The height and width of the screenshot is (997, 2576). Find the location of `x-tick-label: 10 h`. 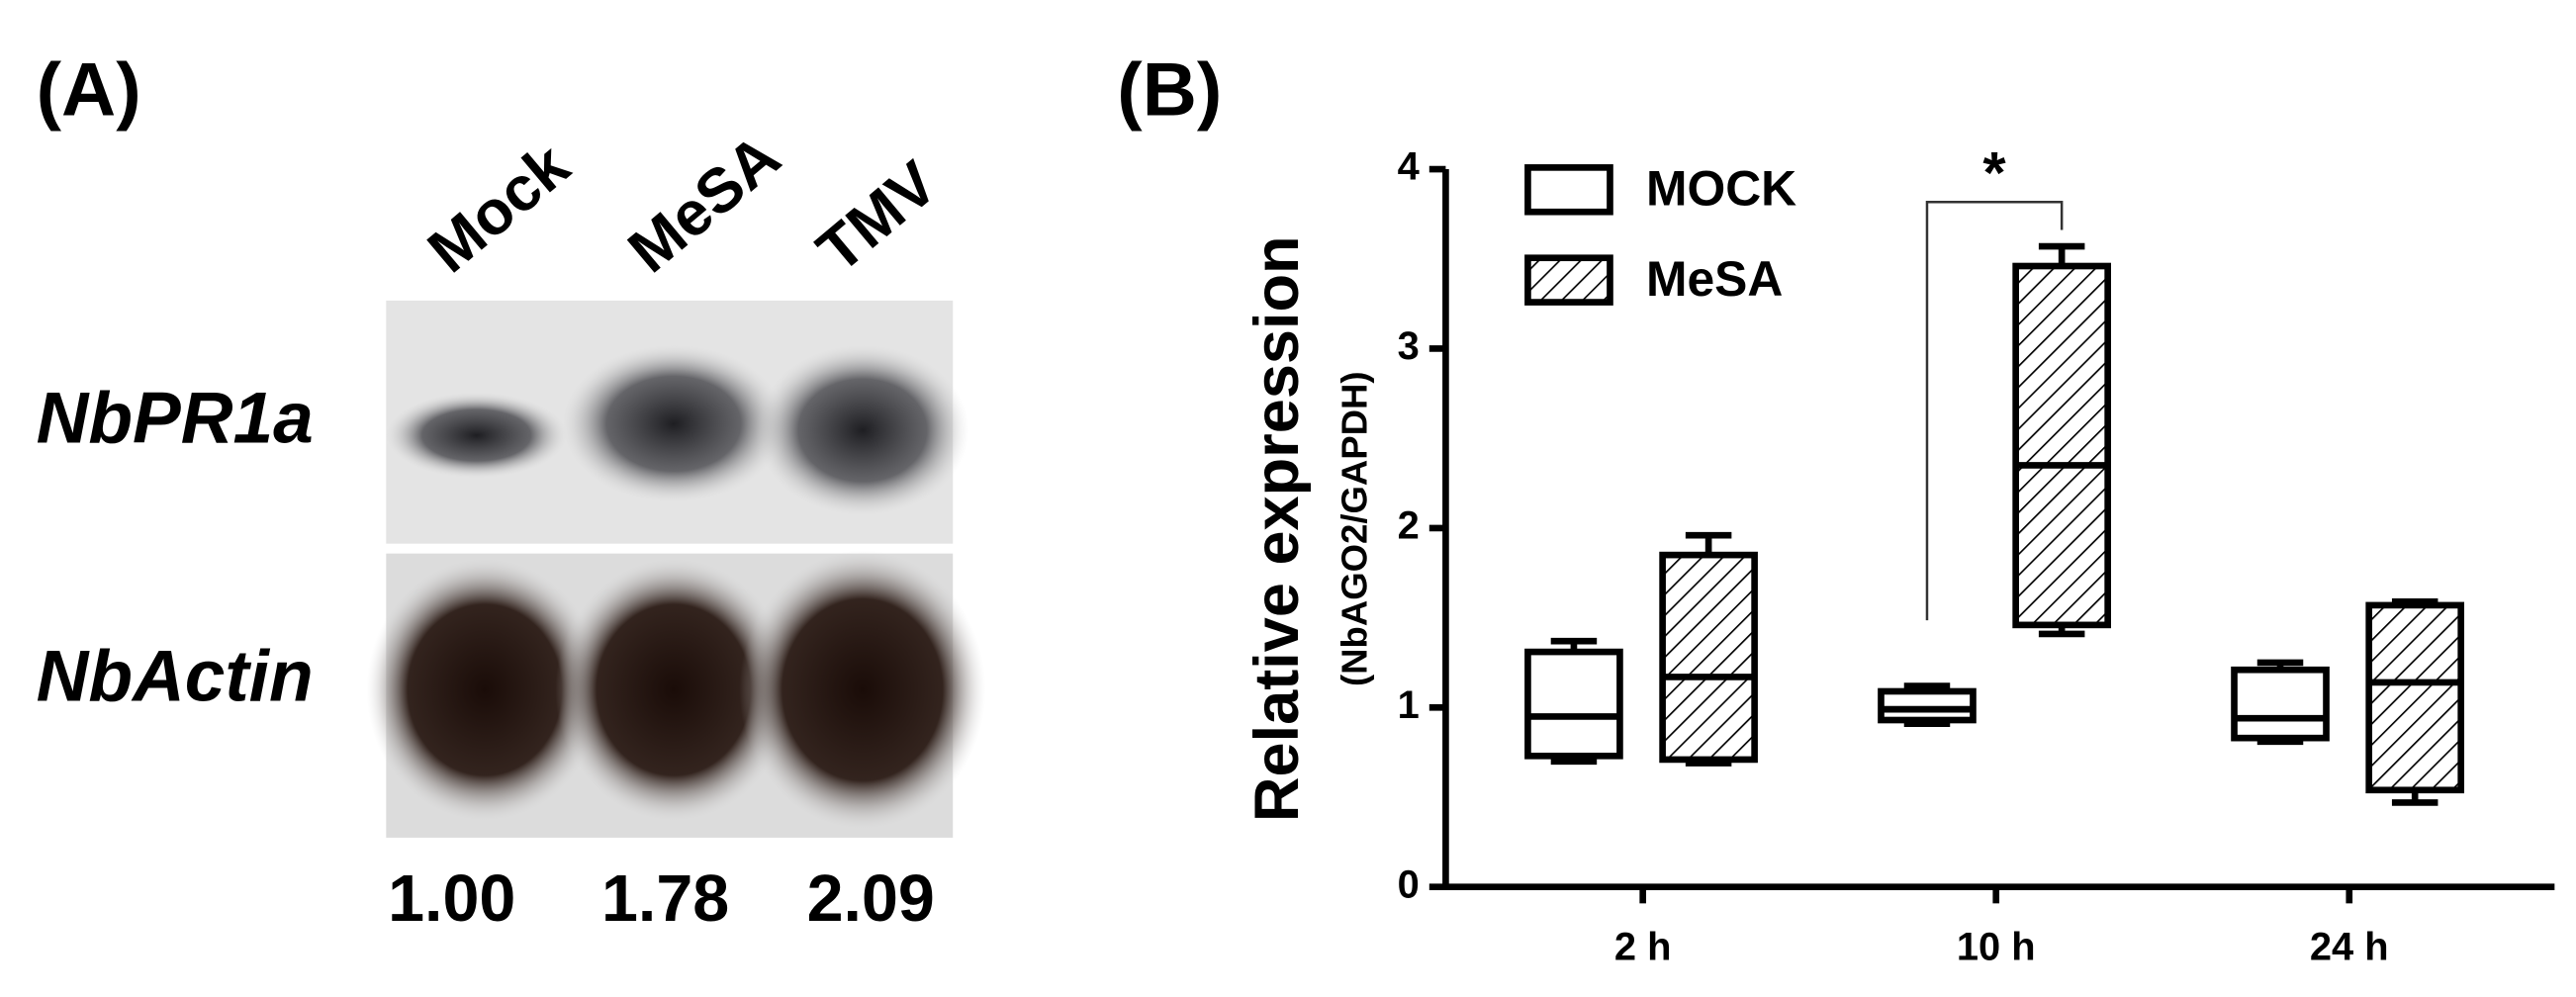

x-tick-label: 10 h is located at coordinates (1996, 947).